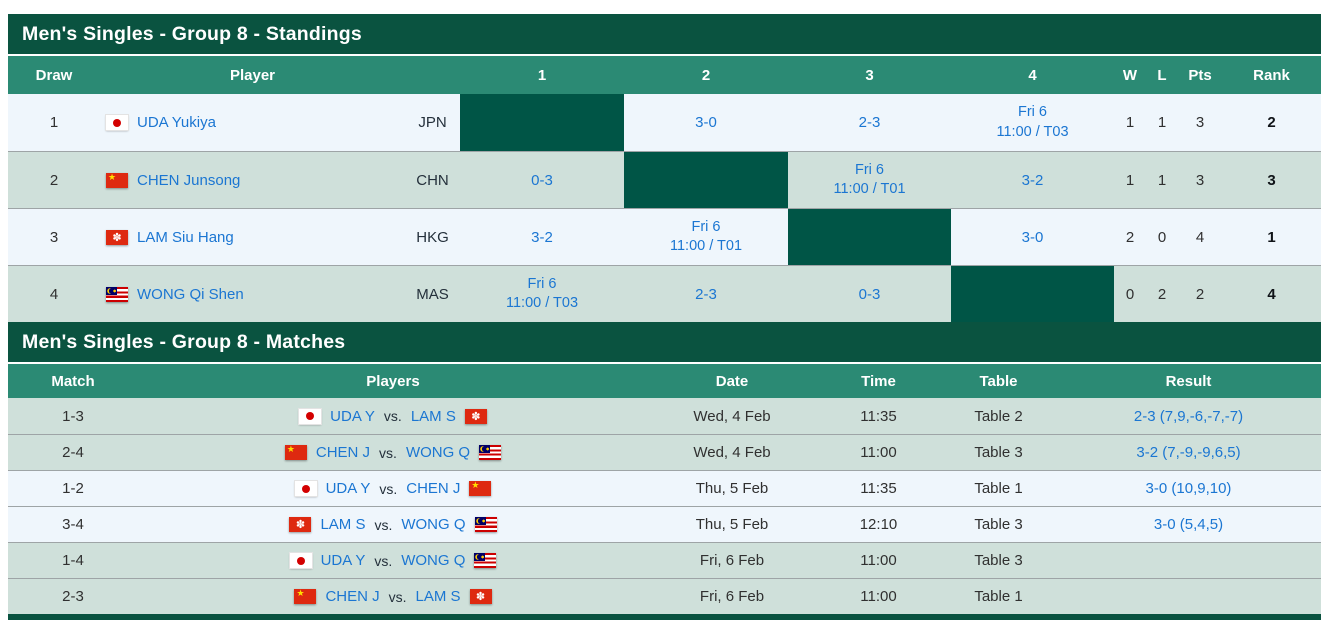 The width and height of the screenshot is (1329, 637). I want to click on country-code: JPN, so click(432, 122).